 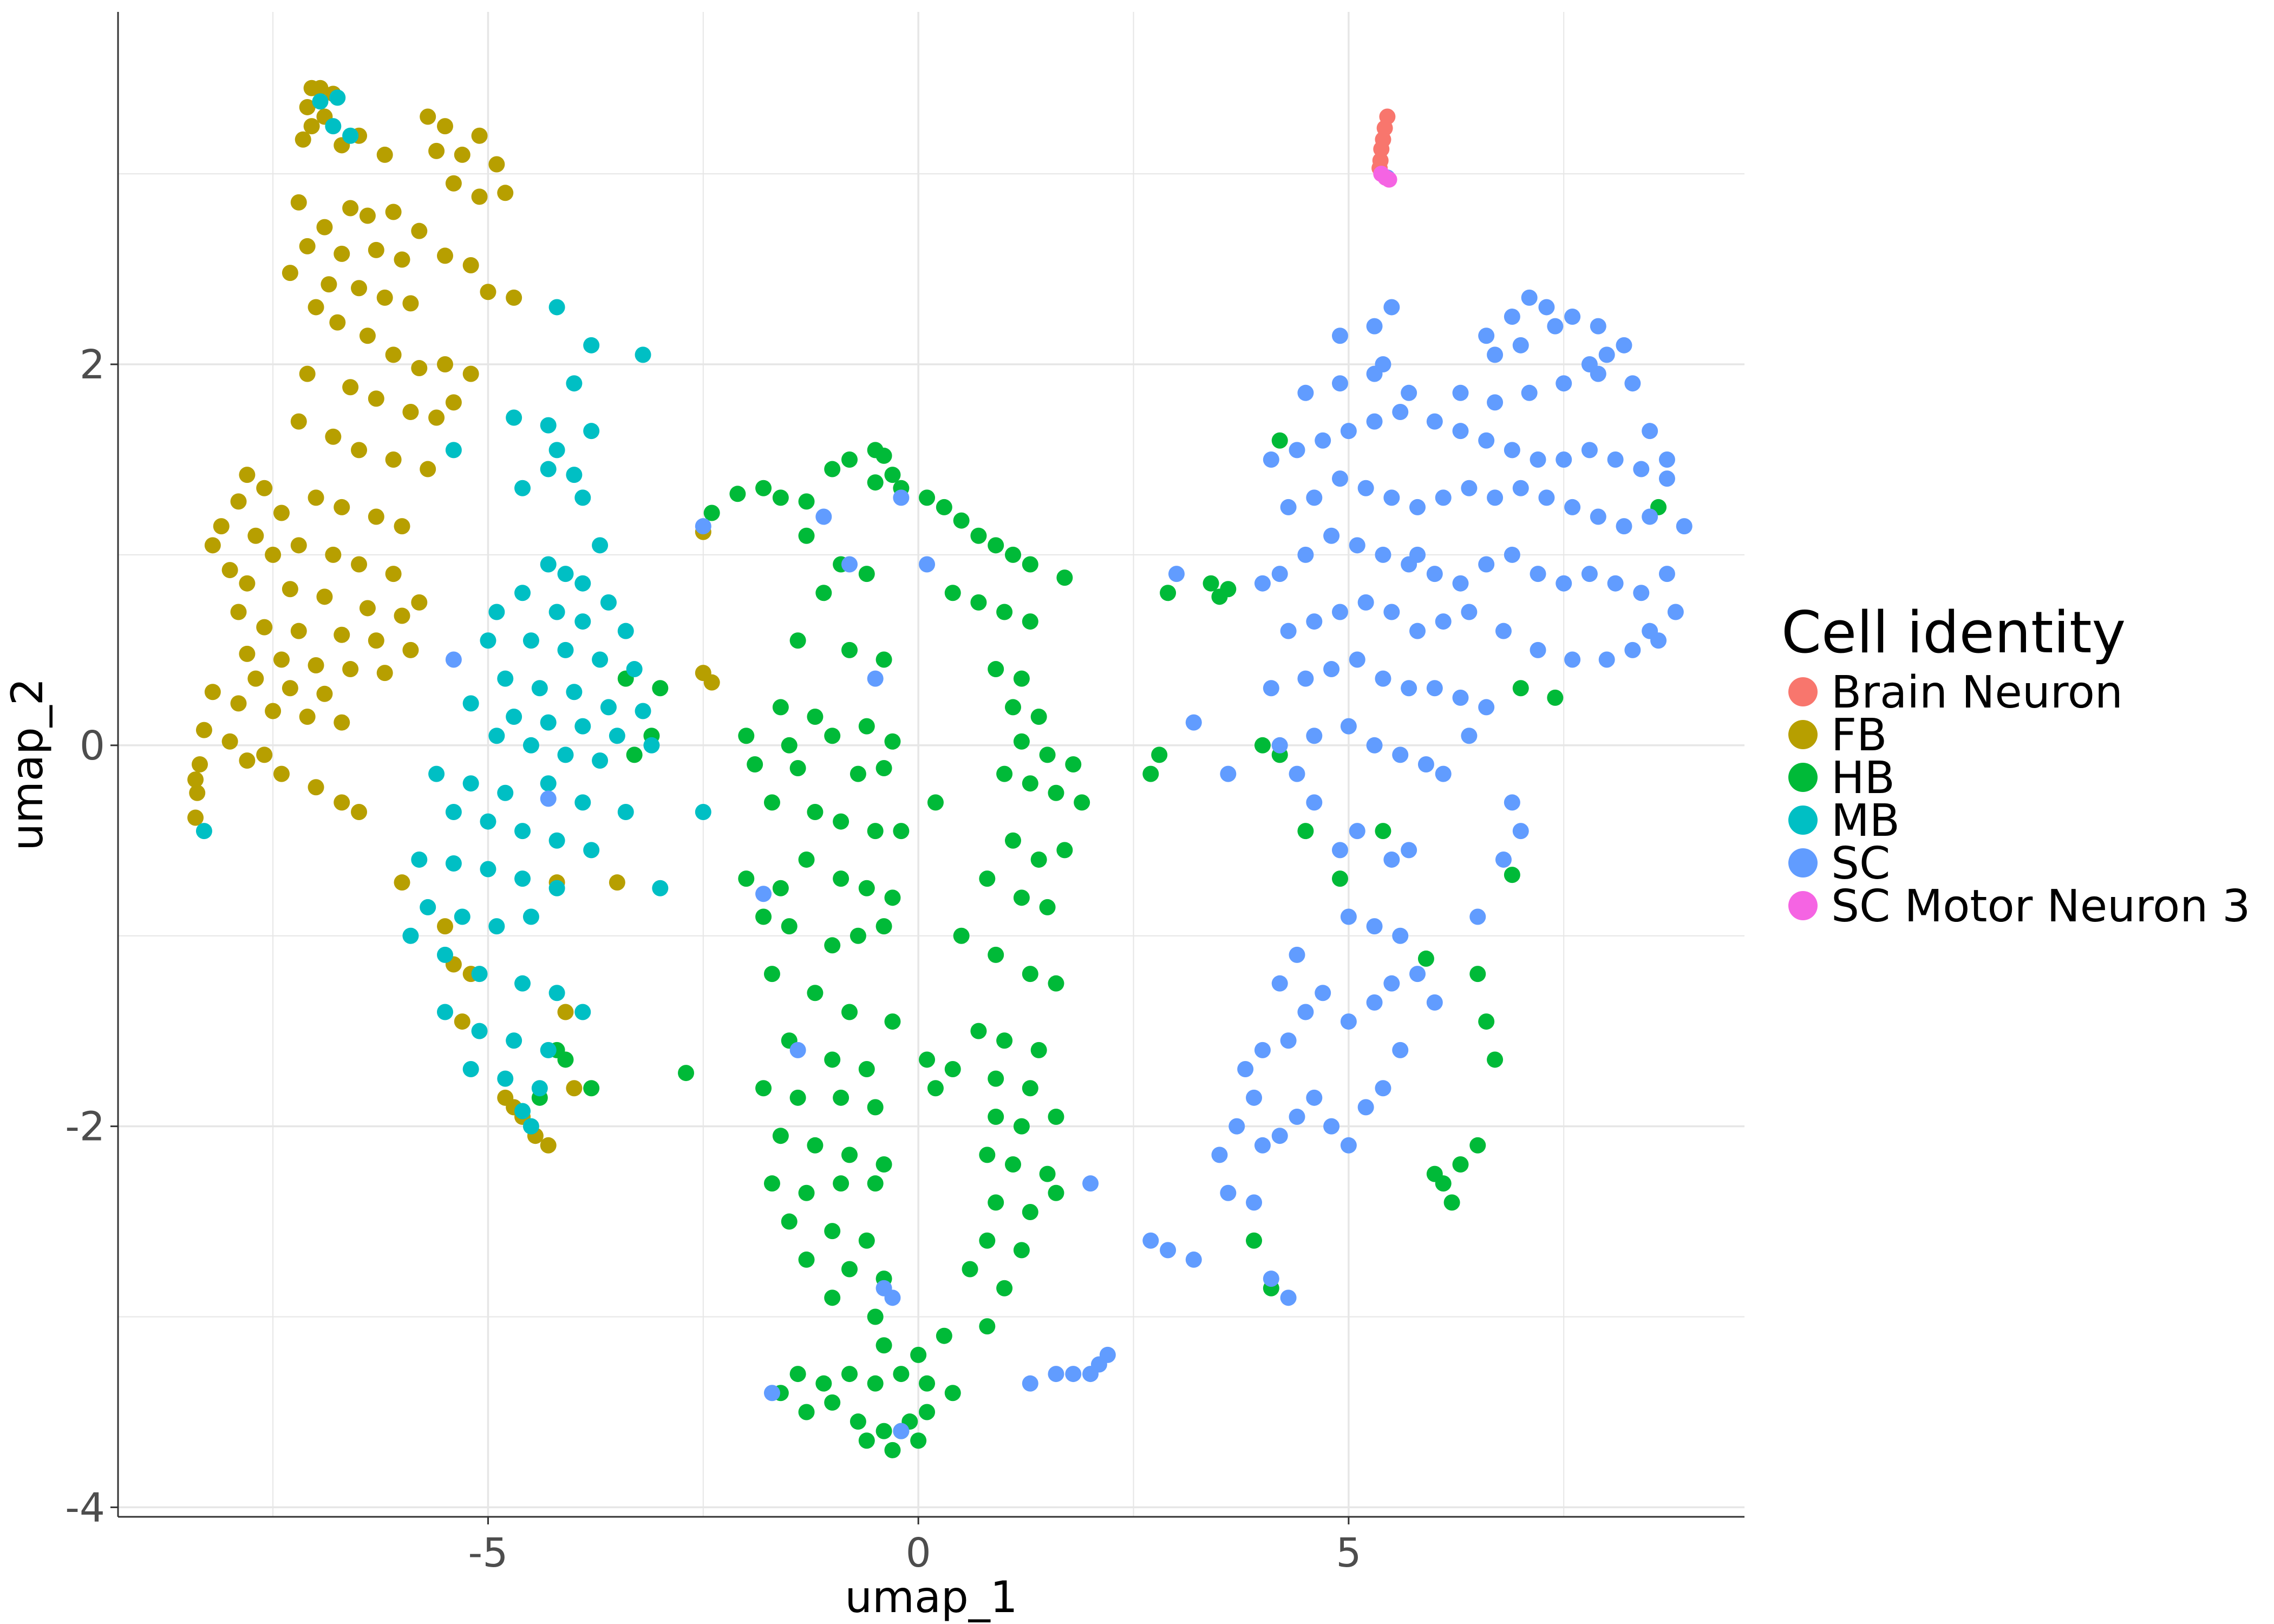 What do you see at coordinates (488, 1553) in the screenshot?
I see `x-tick-label: -5` at bounding box center [488, 1553].